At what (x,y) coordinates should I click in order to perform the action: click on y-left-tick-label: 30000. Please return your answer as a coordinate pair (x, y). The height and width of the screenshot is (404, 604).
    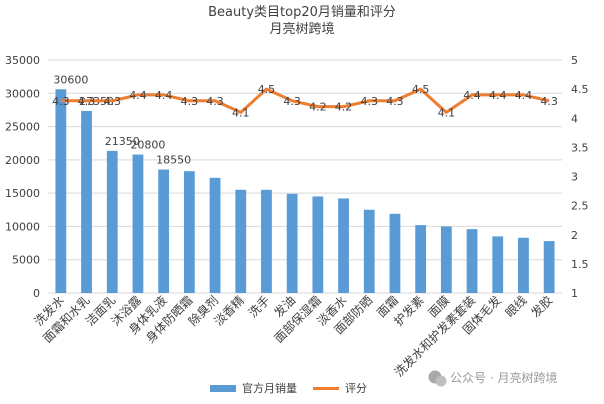
    Looking at the image, I should click on (22, 93).